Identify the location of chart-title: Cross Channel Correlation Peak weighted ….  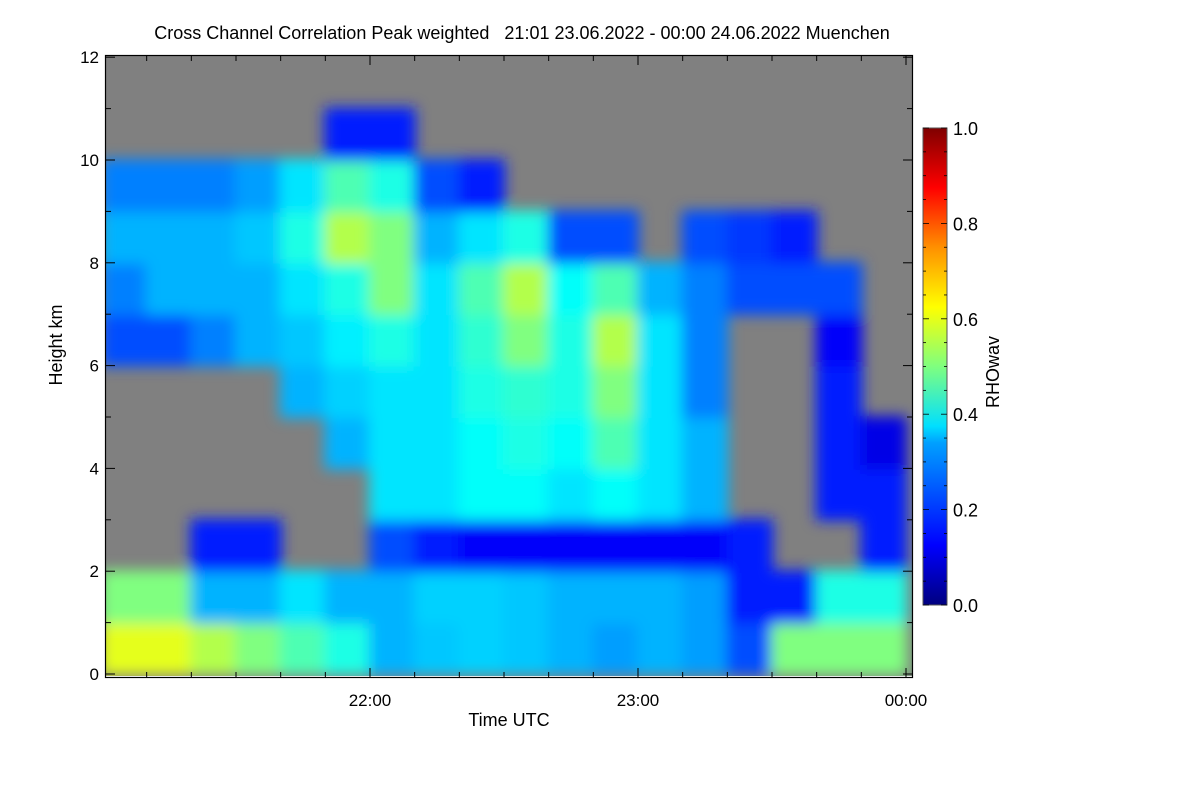
(522, 33).